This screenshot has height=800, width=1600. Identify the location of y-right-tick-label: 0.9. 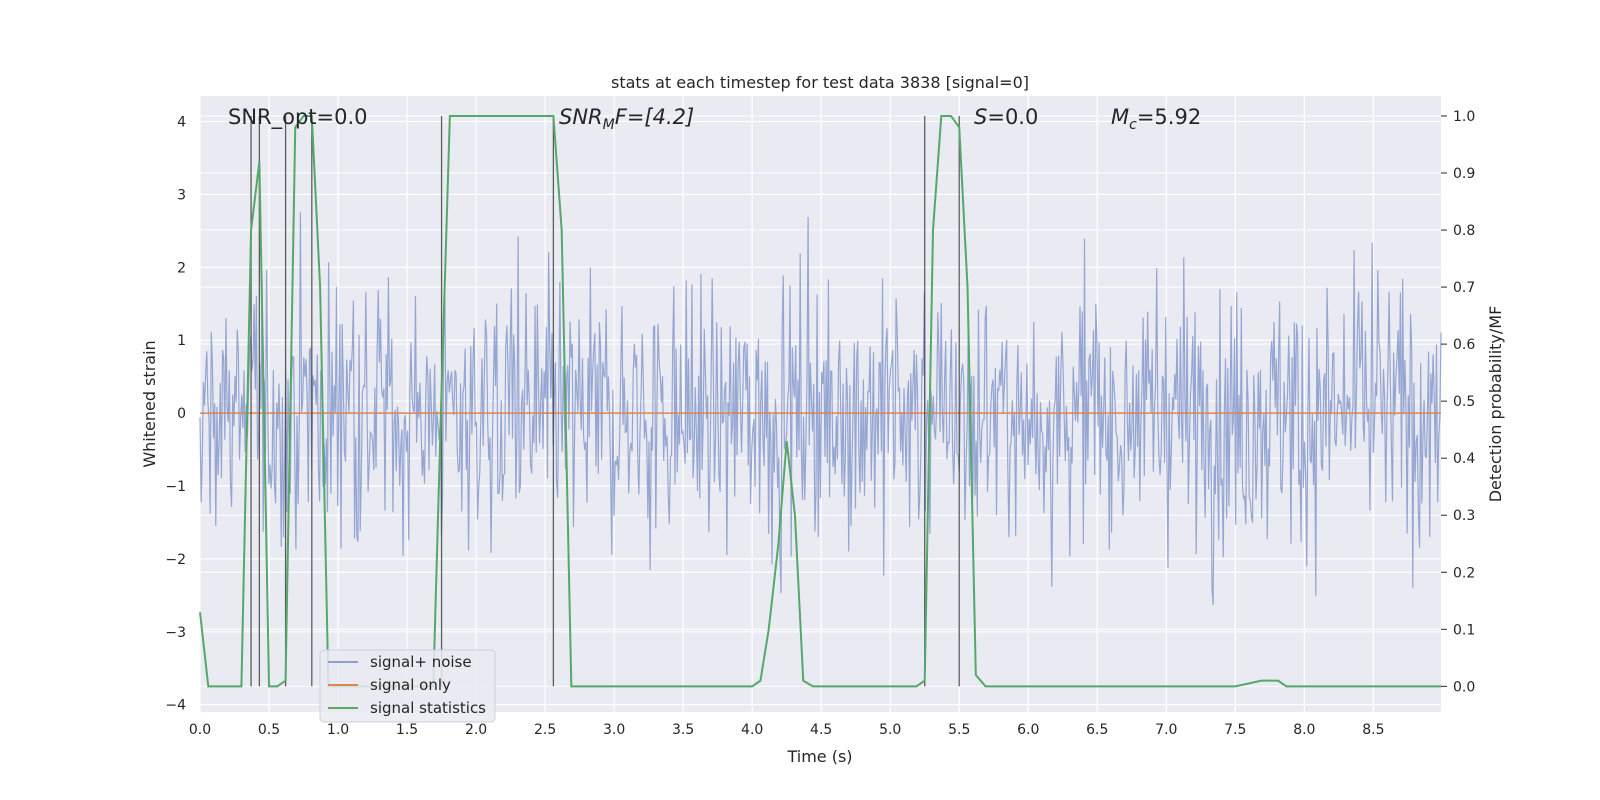
(1464, 174).